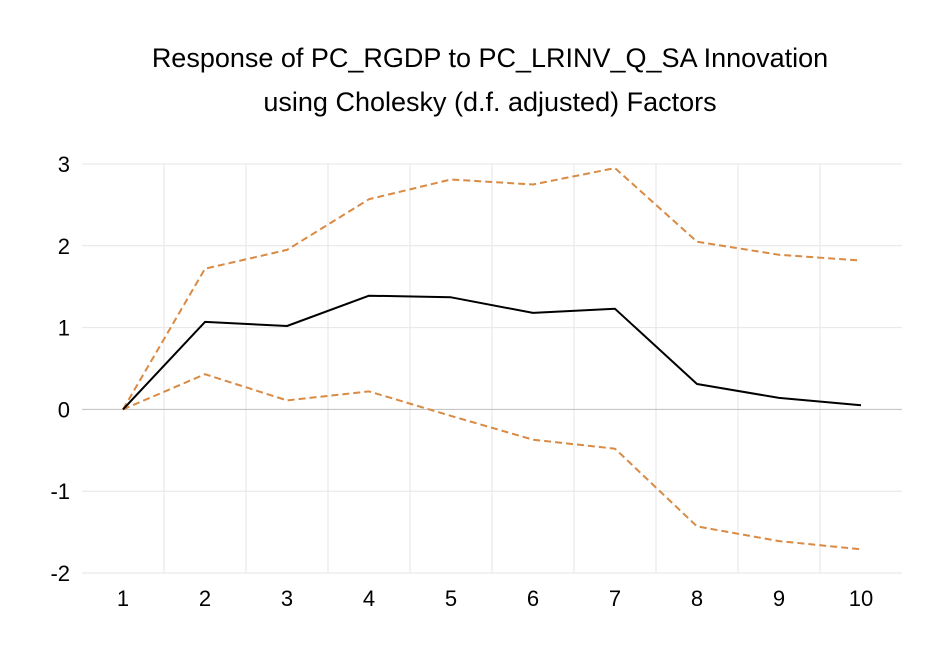 Image resolution: width=950 pixels, height=662 pixels. Describe the element at coordinates (779, 598) in the screenshot. I see `x-tick-label: 9` at that location.